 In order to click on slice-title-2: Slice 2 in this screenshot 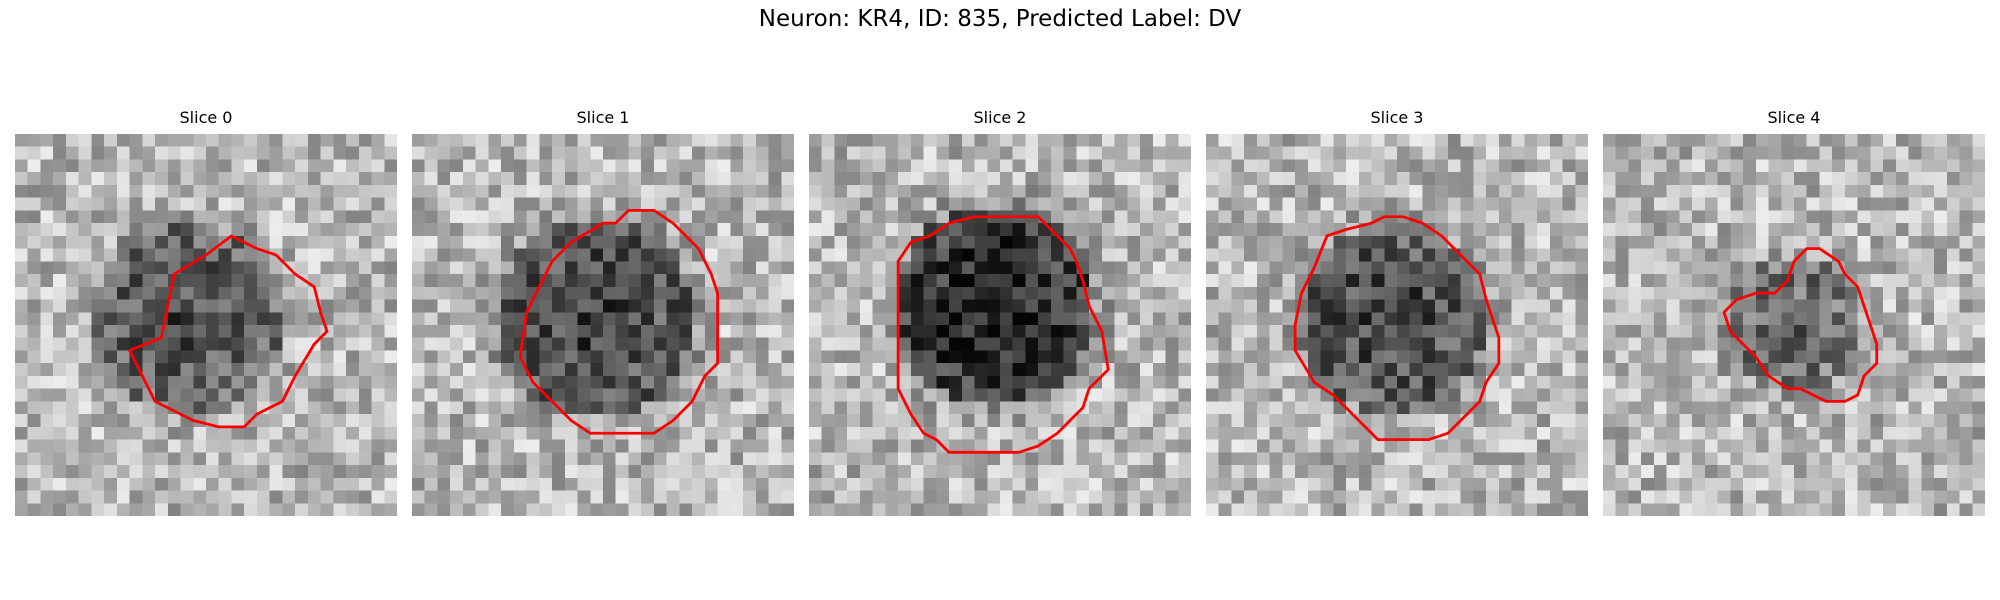, I will do `click(1000, 117)`.